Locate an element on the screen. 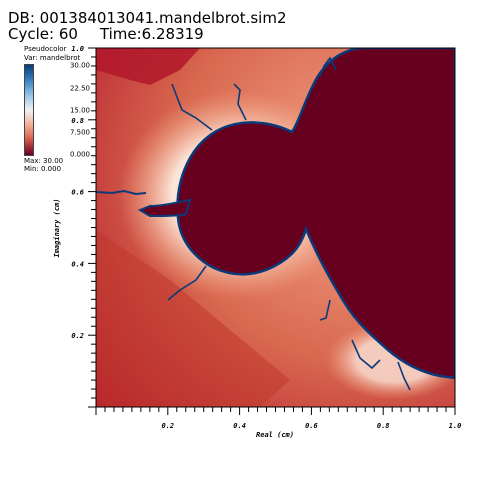  legend-variable: Var: mandelbrot is located at coordinates (52, 58).